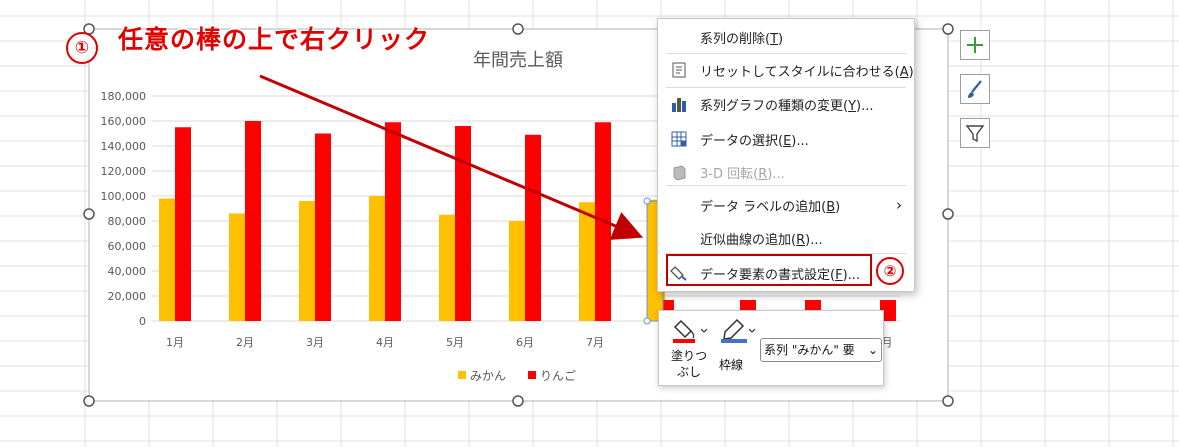  What do you see at coordinates (558, 375) in the screenshot?
I see `legend-label: りんご` at bounding box center [558, 375].